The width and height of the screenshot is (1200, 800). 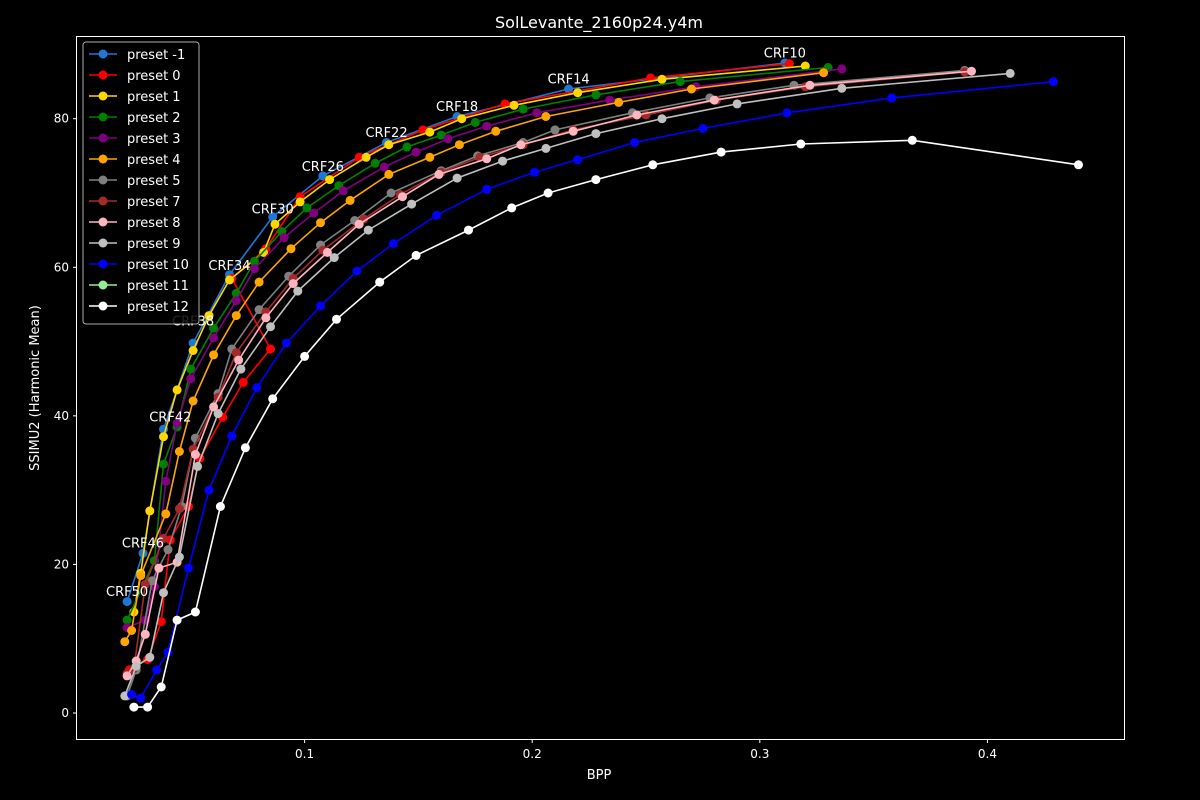 What do you see at coordinates (135, 139) in the screenshot?
I see `legend-item: preset 3` at bounding box center [135, 139].